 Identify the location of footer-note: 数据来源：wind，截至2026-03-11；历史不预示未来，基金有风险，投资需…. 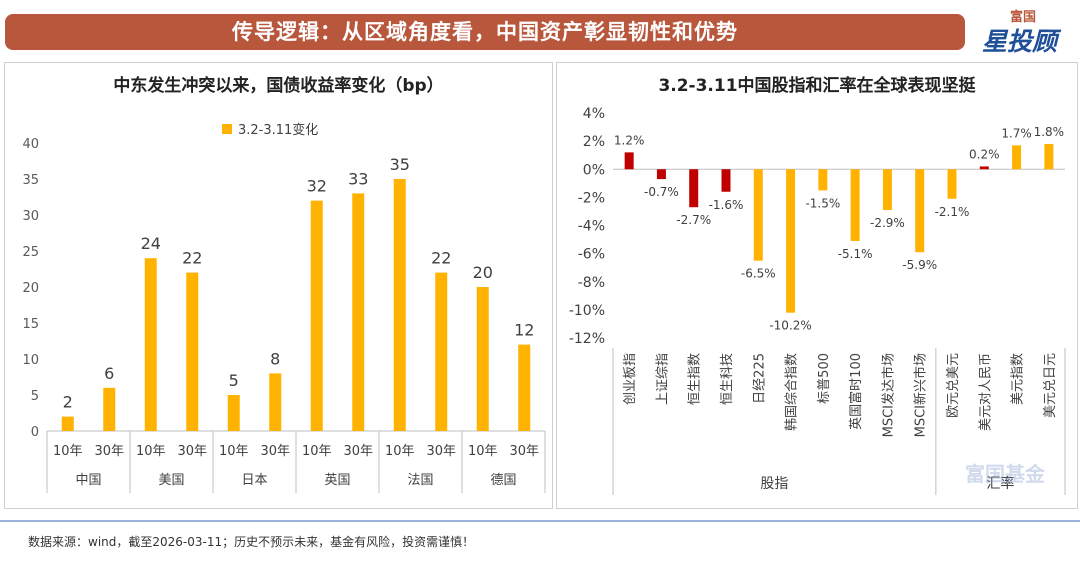
(251, 542).